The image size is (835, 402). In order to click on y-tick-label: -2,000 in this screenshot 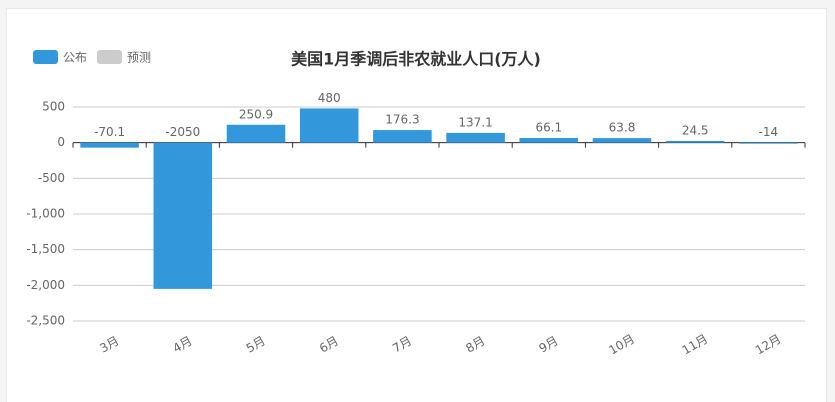, I will do `click(45, 285)`.